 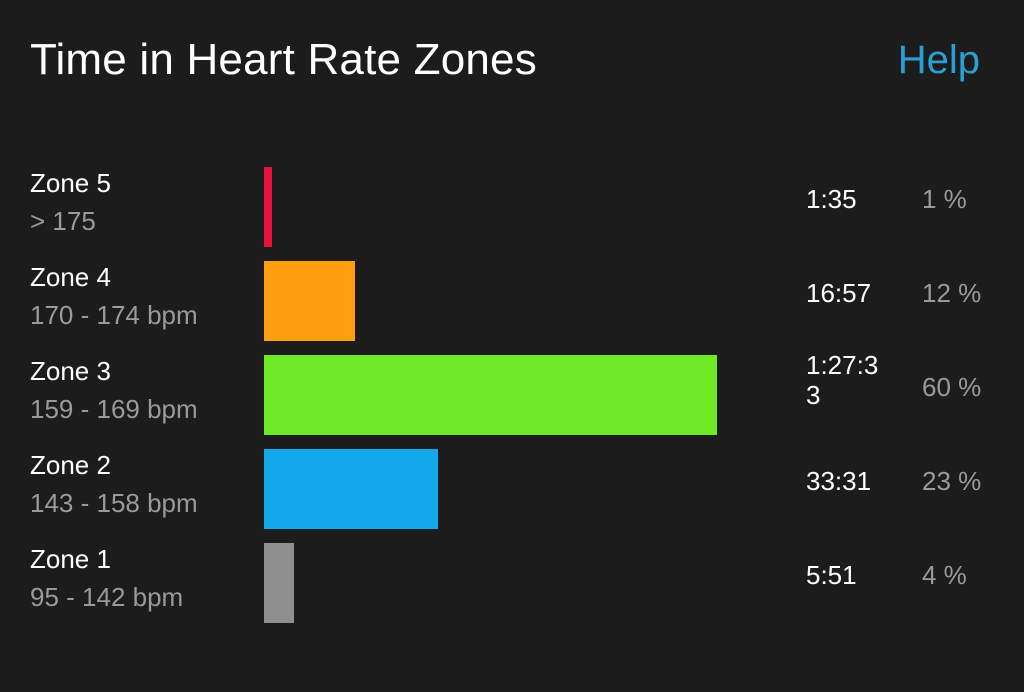 I want to click on zone-row-3: Zone 3 159 - 169 bpm 1:27:33 60 %, so click(x=512, y=395).